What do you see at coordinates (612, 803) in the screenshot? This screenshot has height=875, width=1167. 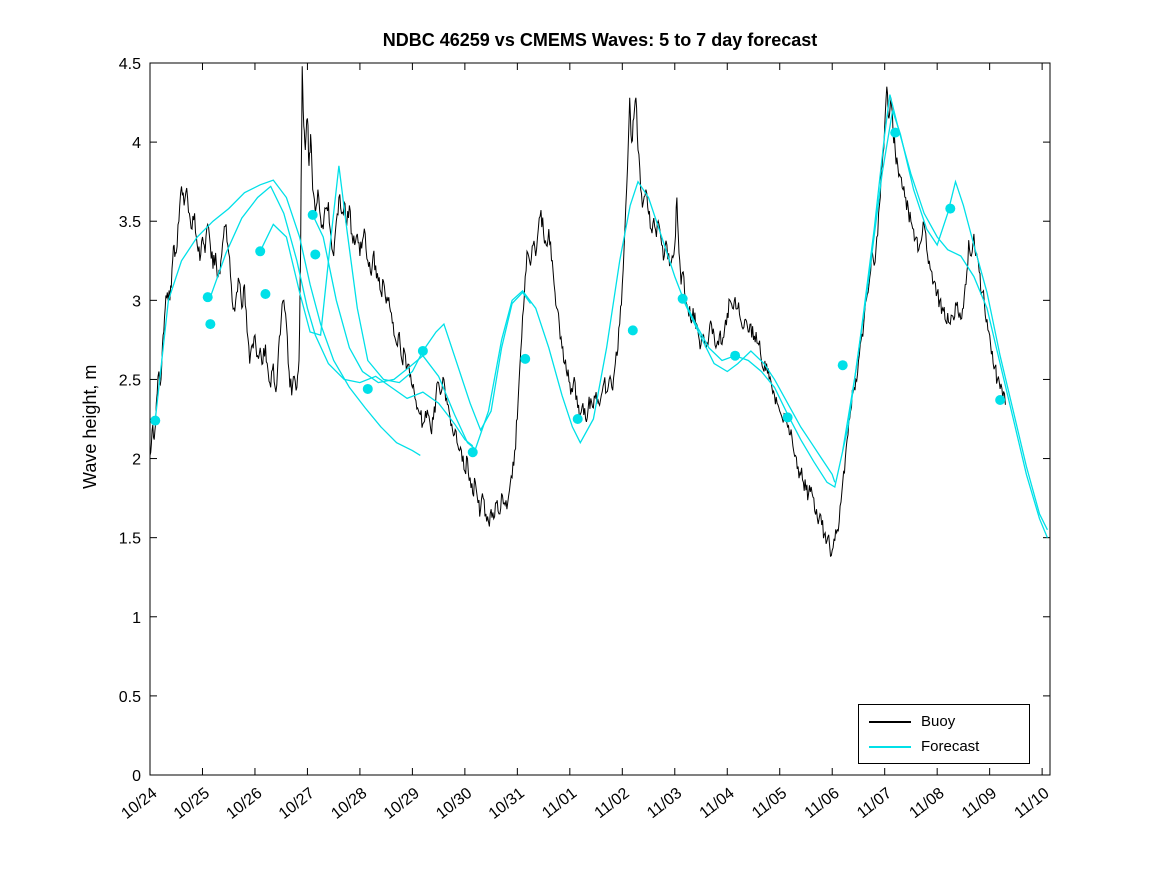 I see `x-tick-label: 11/02` at bounding box center [612, 803].